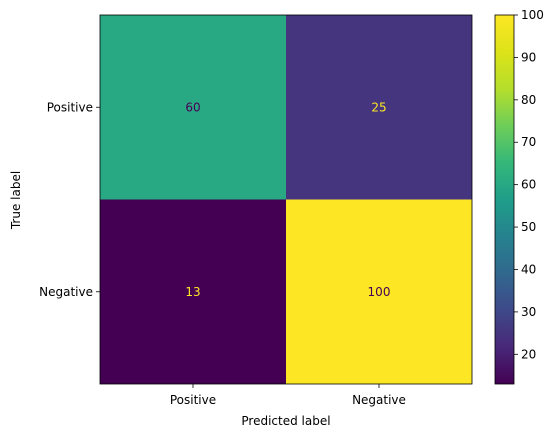 The height and width of the screenshot is (438, 560). Describe the element at coordinates (379, 400) in the screenshot. I see `x-tick-label: Negative` at that location.